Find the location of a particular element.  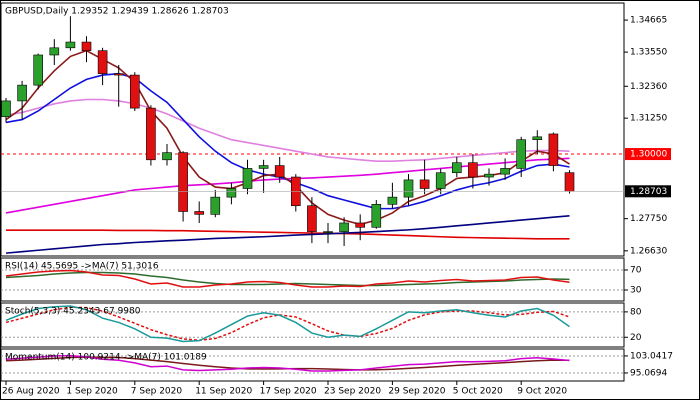

y-tick-label: 1.33550 is located at coordinates (648, 53).